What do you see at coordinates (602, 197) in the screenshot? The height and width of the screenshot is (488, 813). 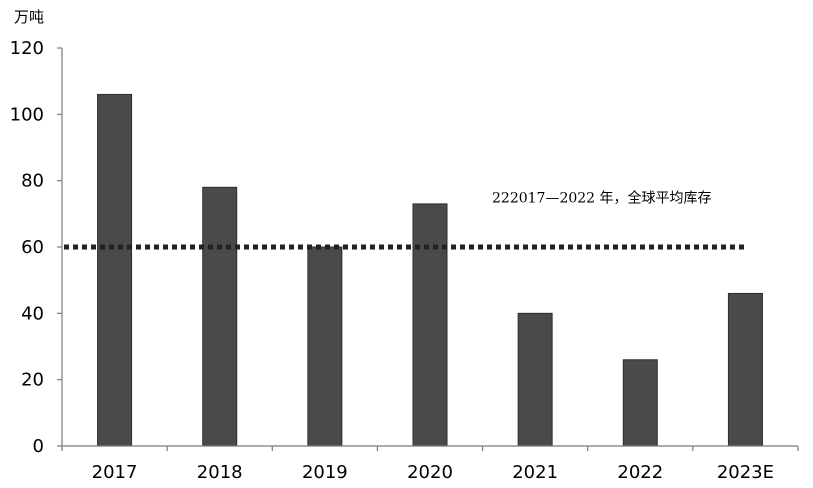 I see `average-inventory-label: 222017—2022 年，全球平均库存` at bounding box center [602, 197].